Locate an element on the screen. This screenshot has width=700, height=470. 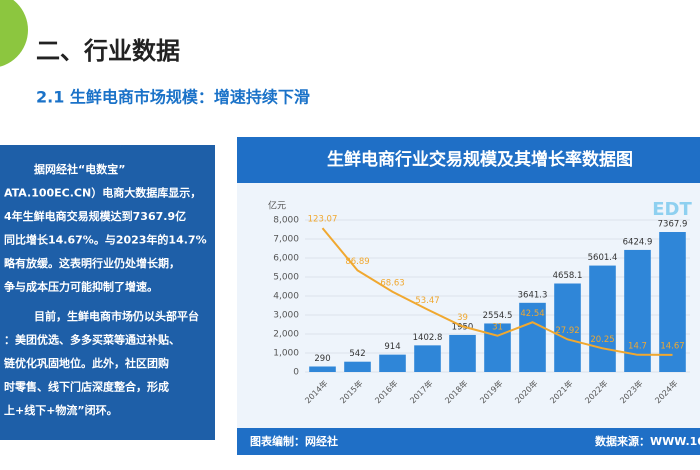
line-value-label: 123.07 is located at coordinates (323, 220).